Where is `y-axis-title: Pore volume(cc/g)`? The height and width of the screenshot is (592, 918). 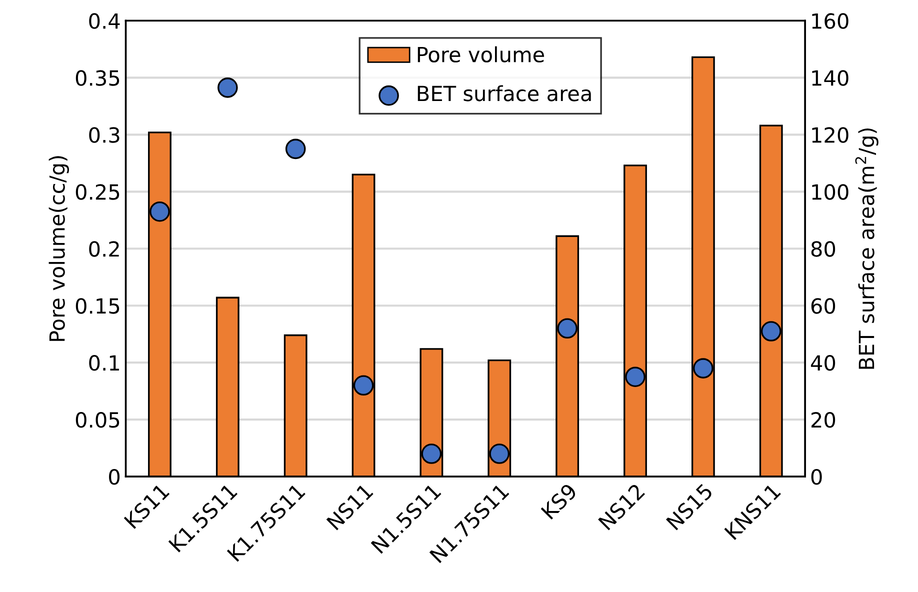 y-axis-title: Pore volume(cc/g) is located at coordinates (58, 248).